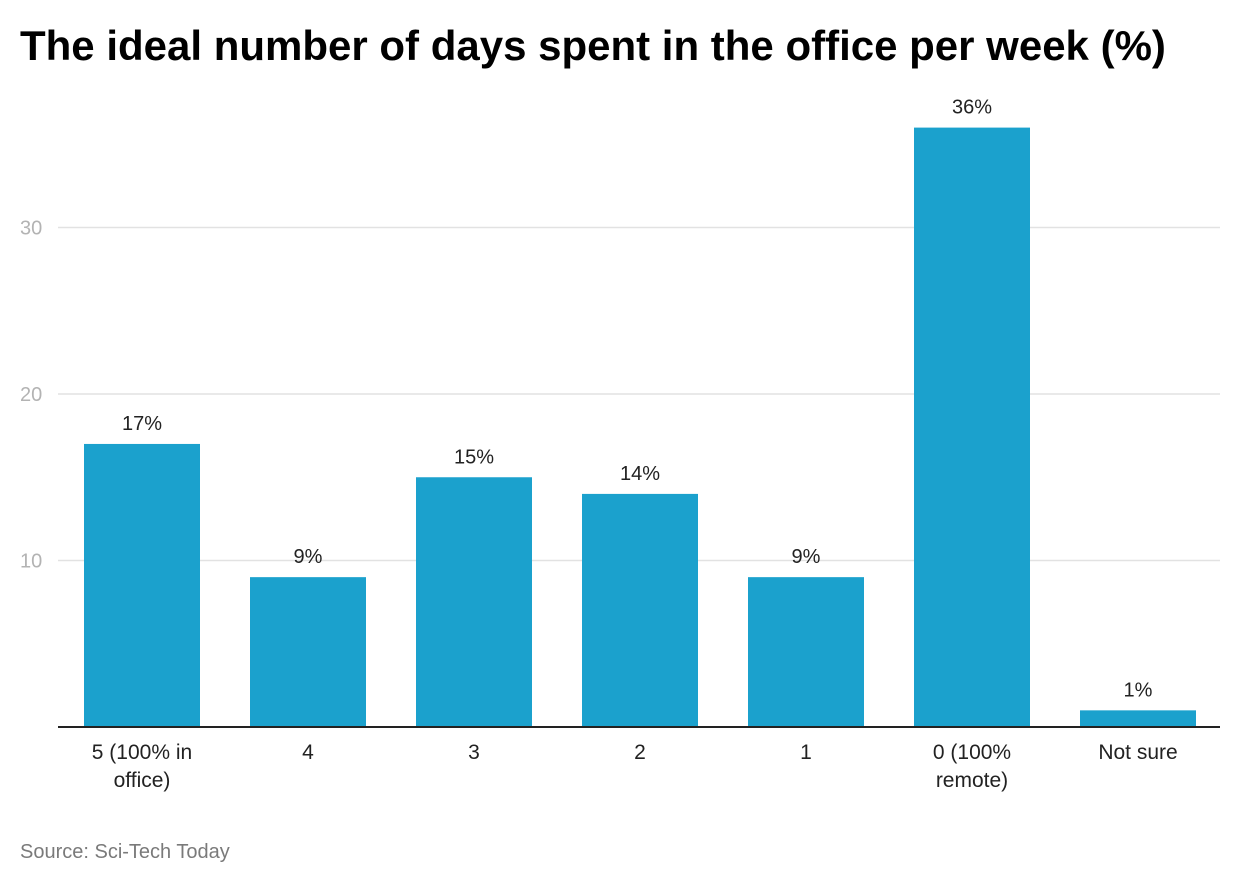 The width and height of the screenshot is (1240, 886). What do you see at coordinates (142, 424) in the screenshot?
I see `data-label: 17%` at bounding box center [142, 424].